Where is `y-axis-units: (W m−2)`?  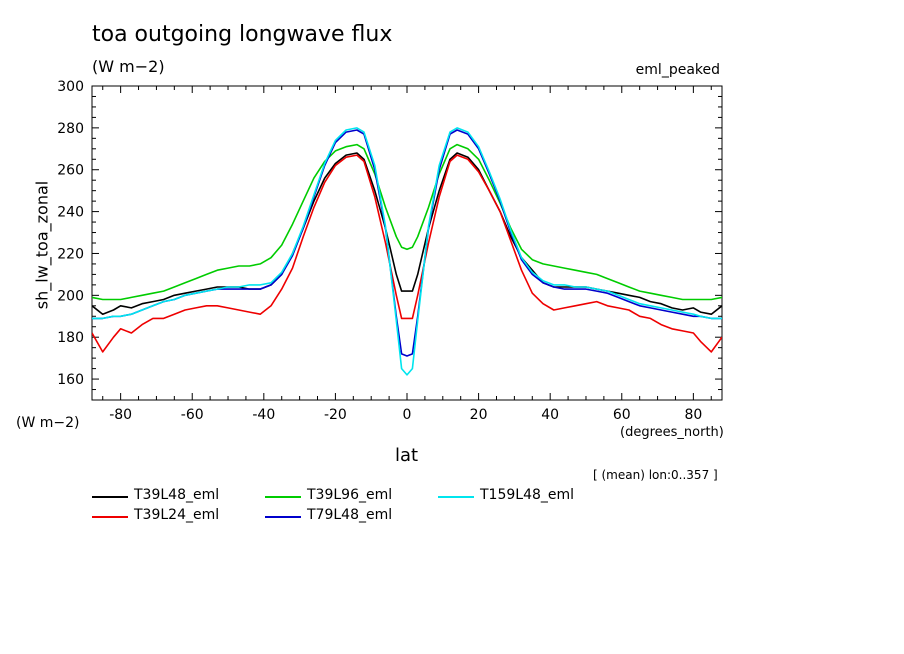 y-axis-units: (W m−2) is located at coordinates (48, 423).